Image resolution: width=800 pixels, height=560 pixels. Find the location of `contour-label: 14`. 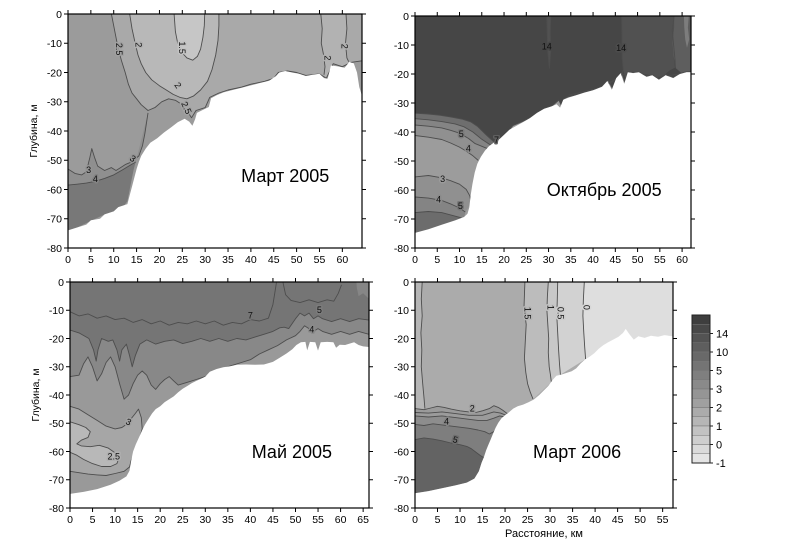

contour-label: 14 is located at coordinates (621, 48).